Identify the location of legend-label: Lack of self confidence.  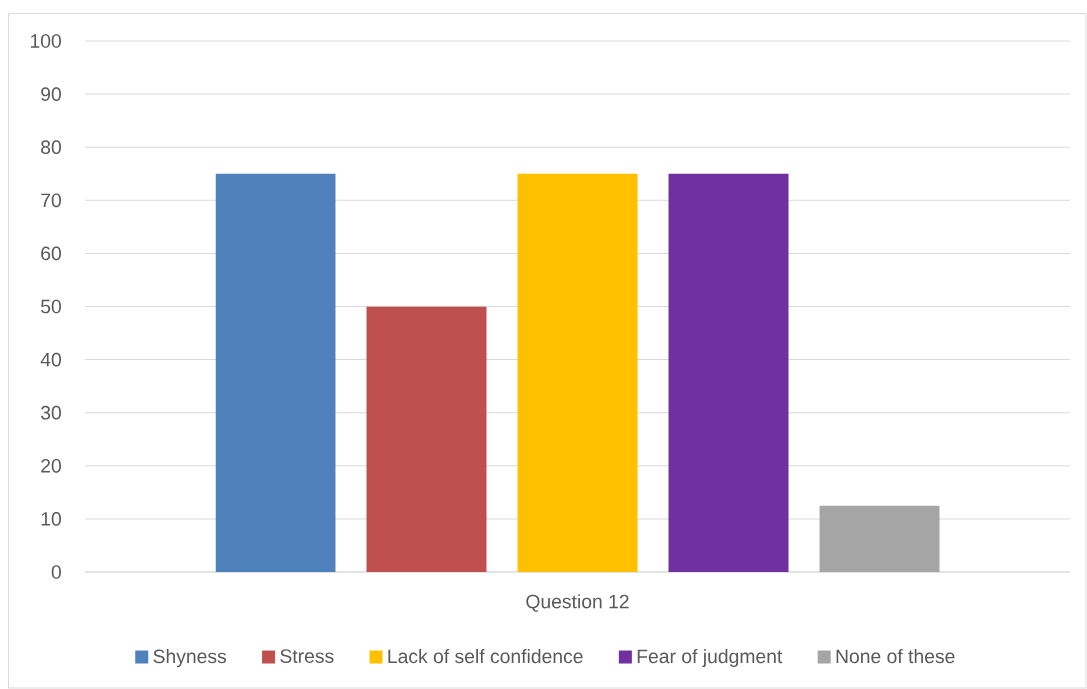
(485, 656).